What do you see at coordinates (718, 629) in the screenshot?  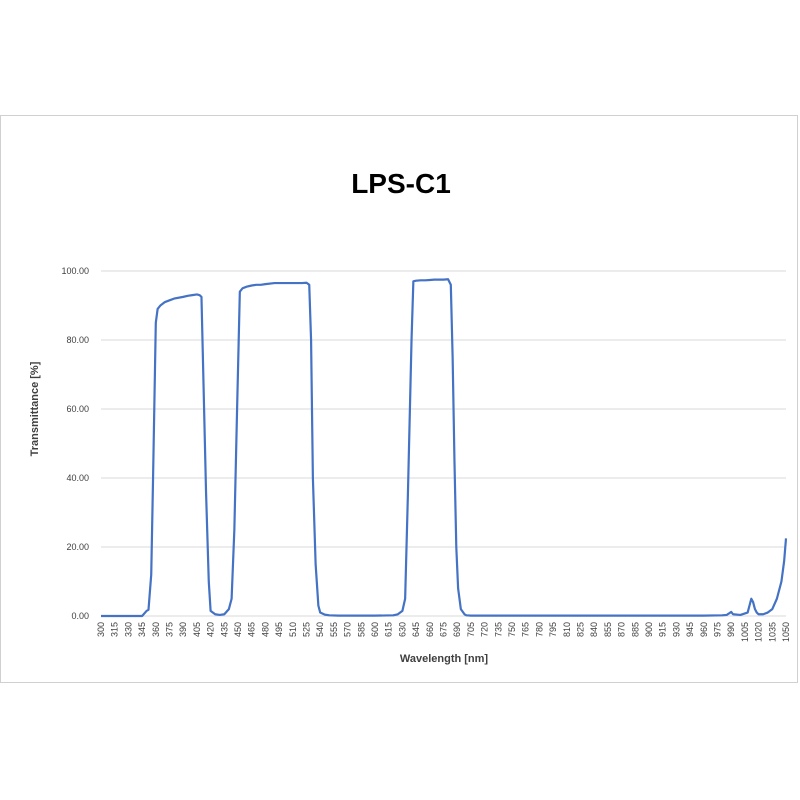 I see `x-tick-label: 975` at bounding box center [718, 629].